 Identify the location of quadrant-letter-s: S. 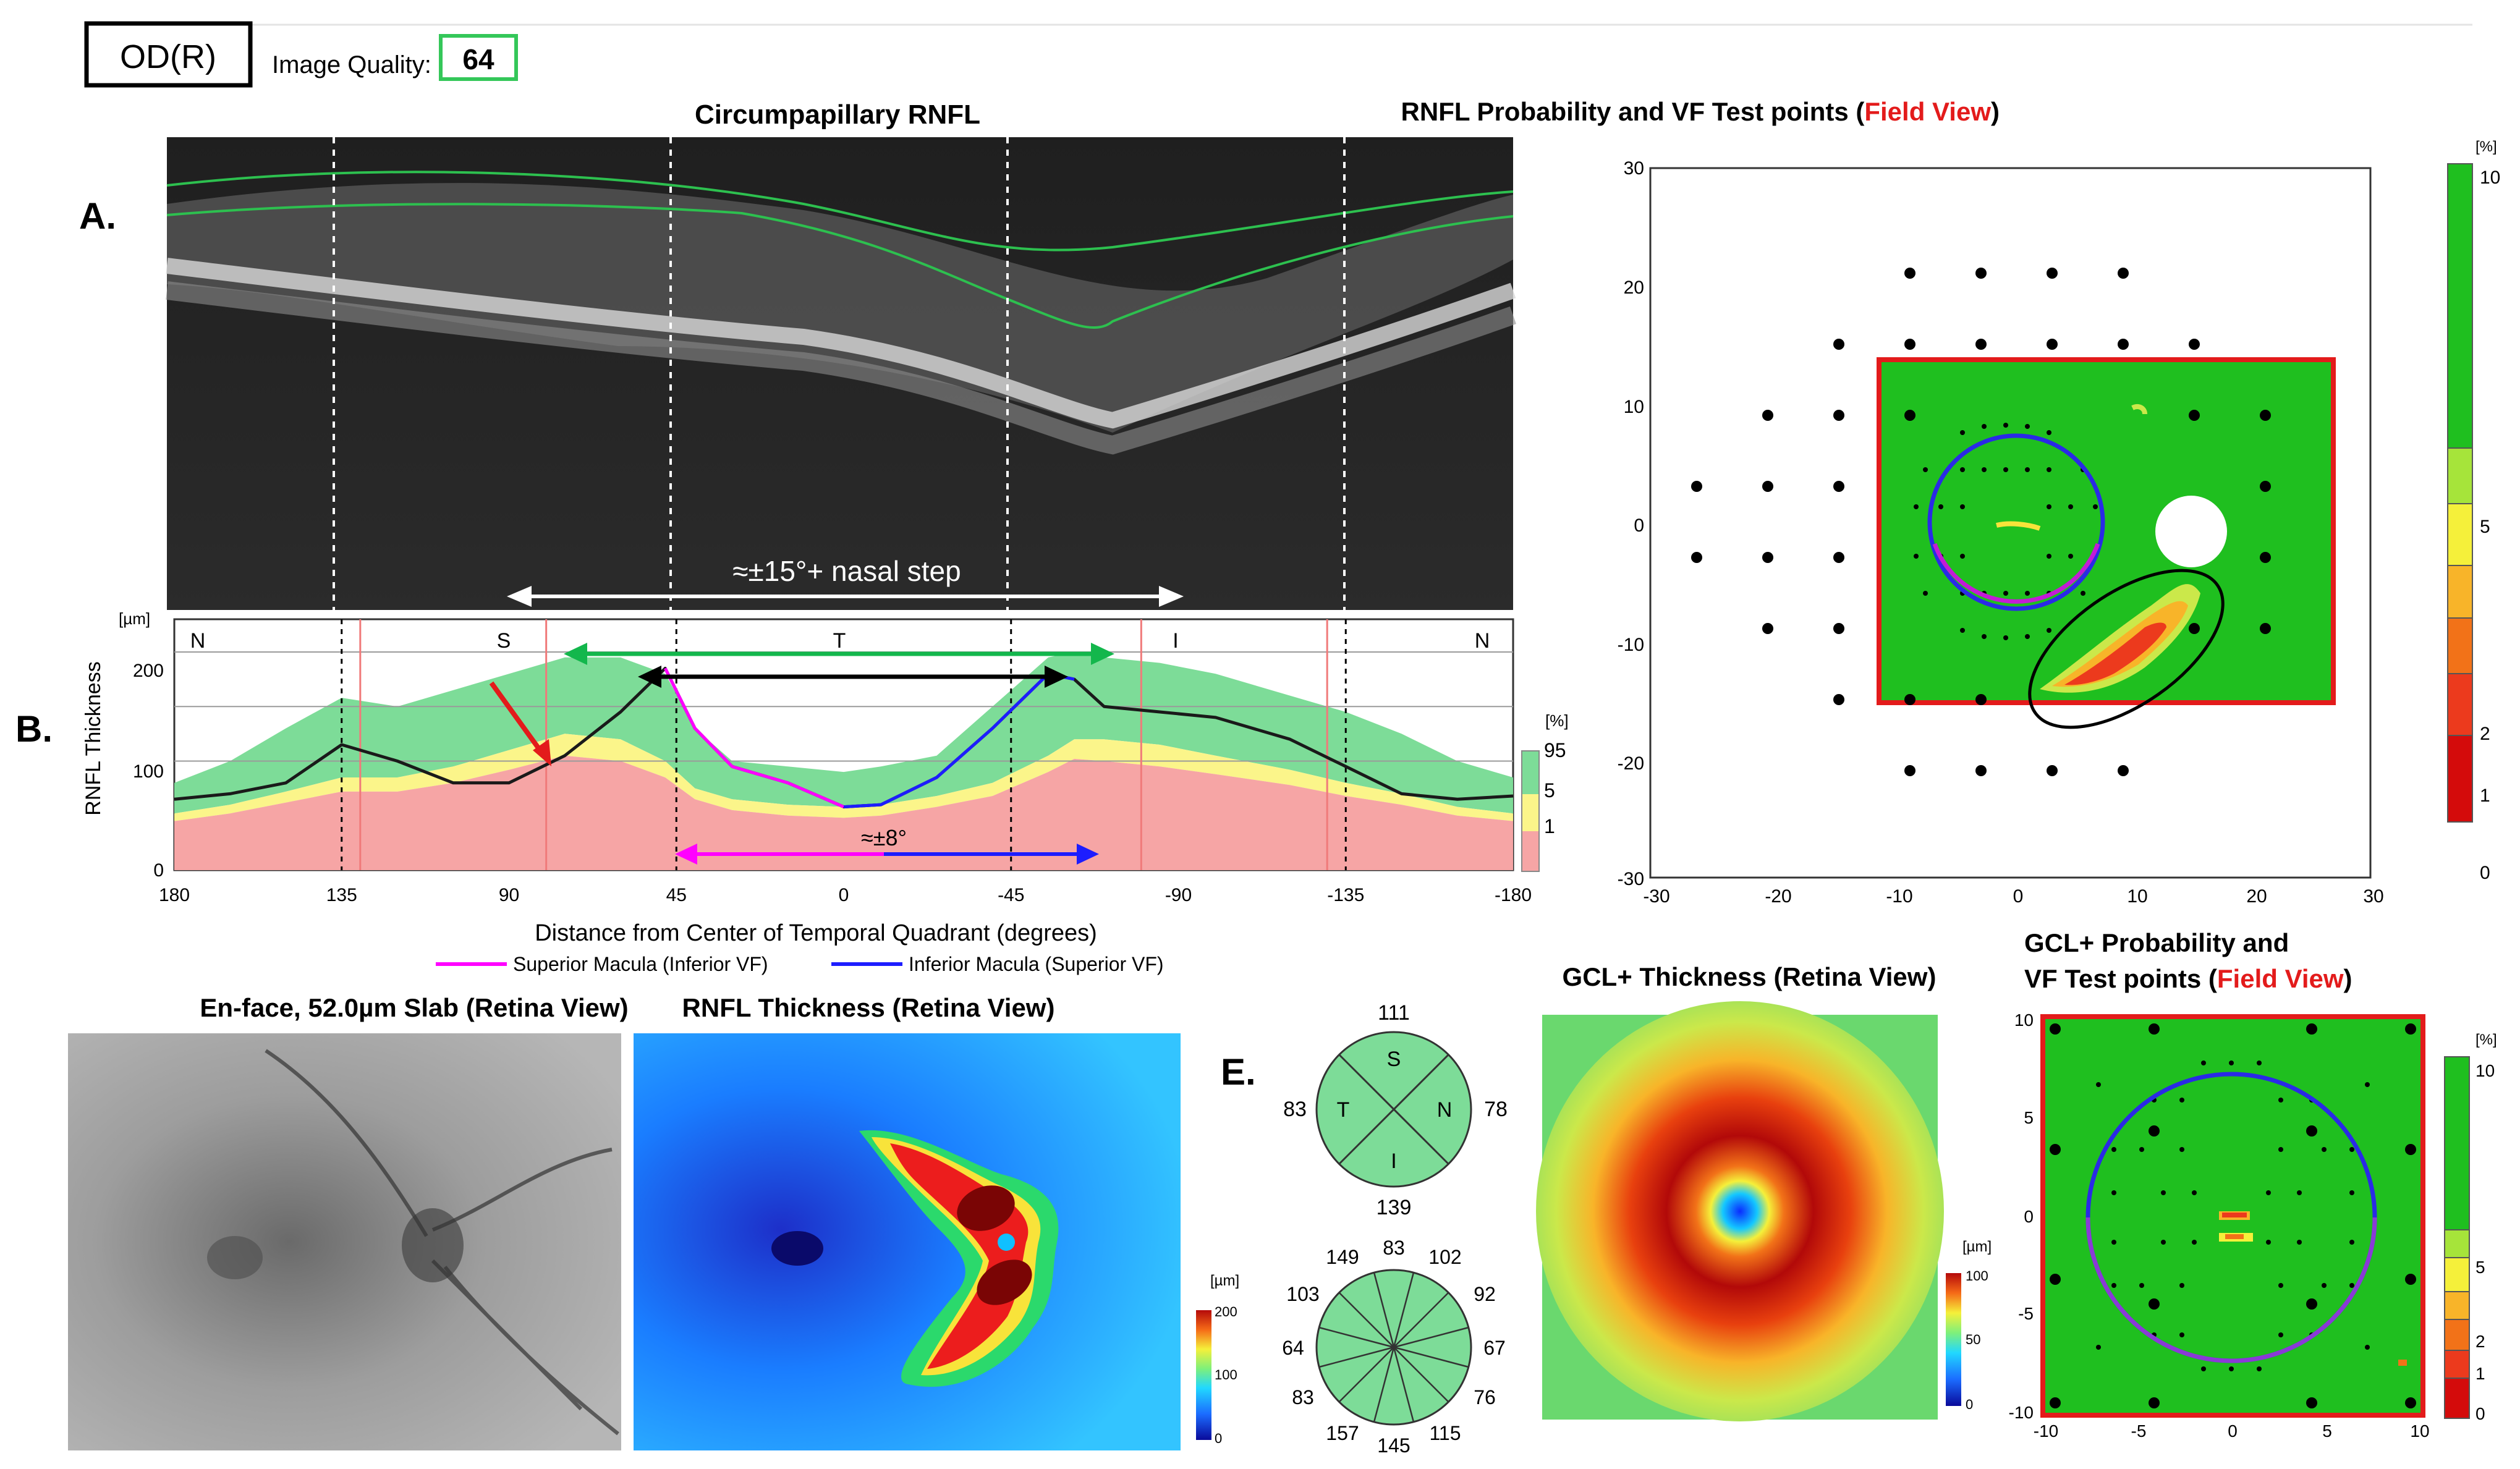
(1394, 1059).